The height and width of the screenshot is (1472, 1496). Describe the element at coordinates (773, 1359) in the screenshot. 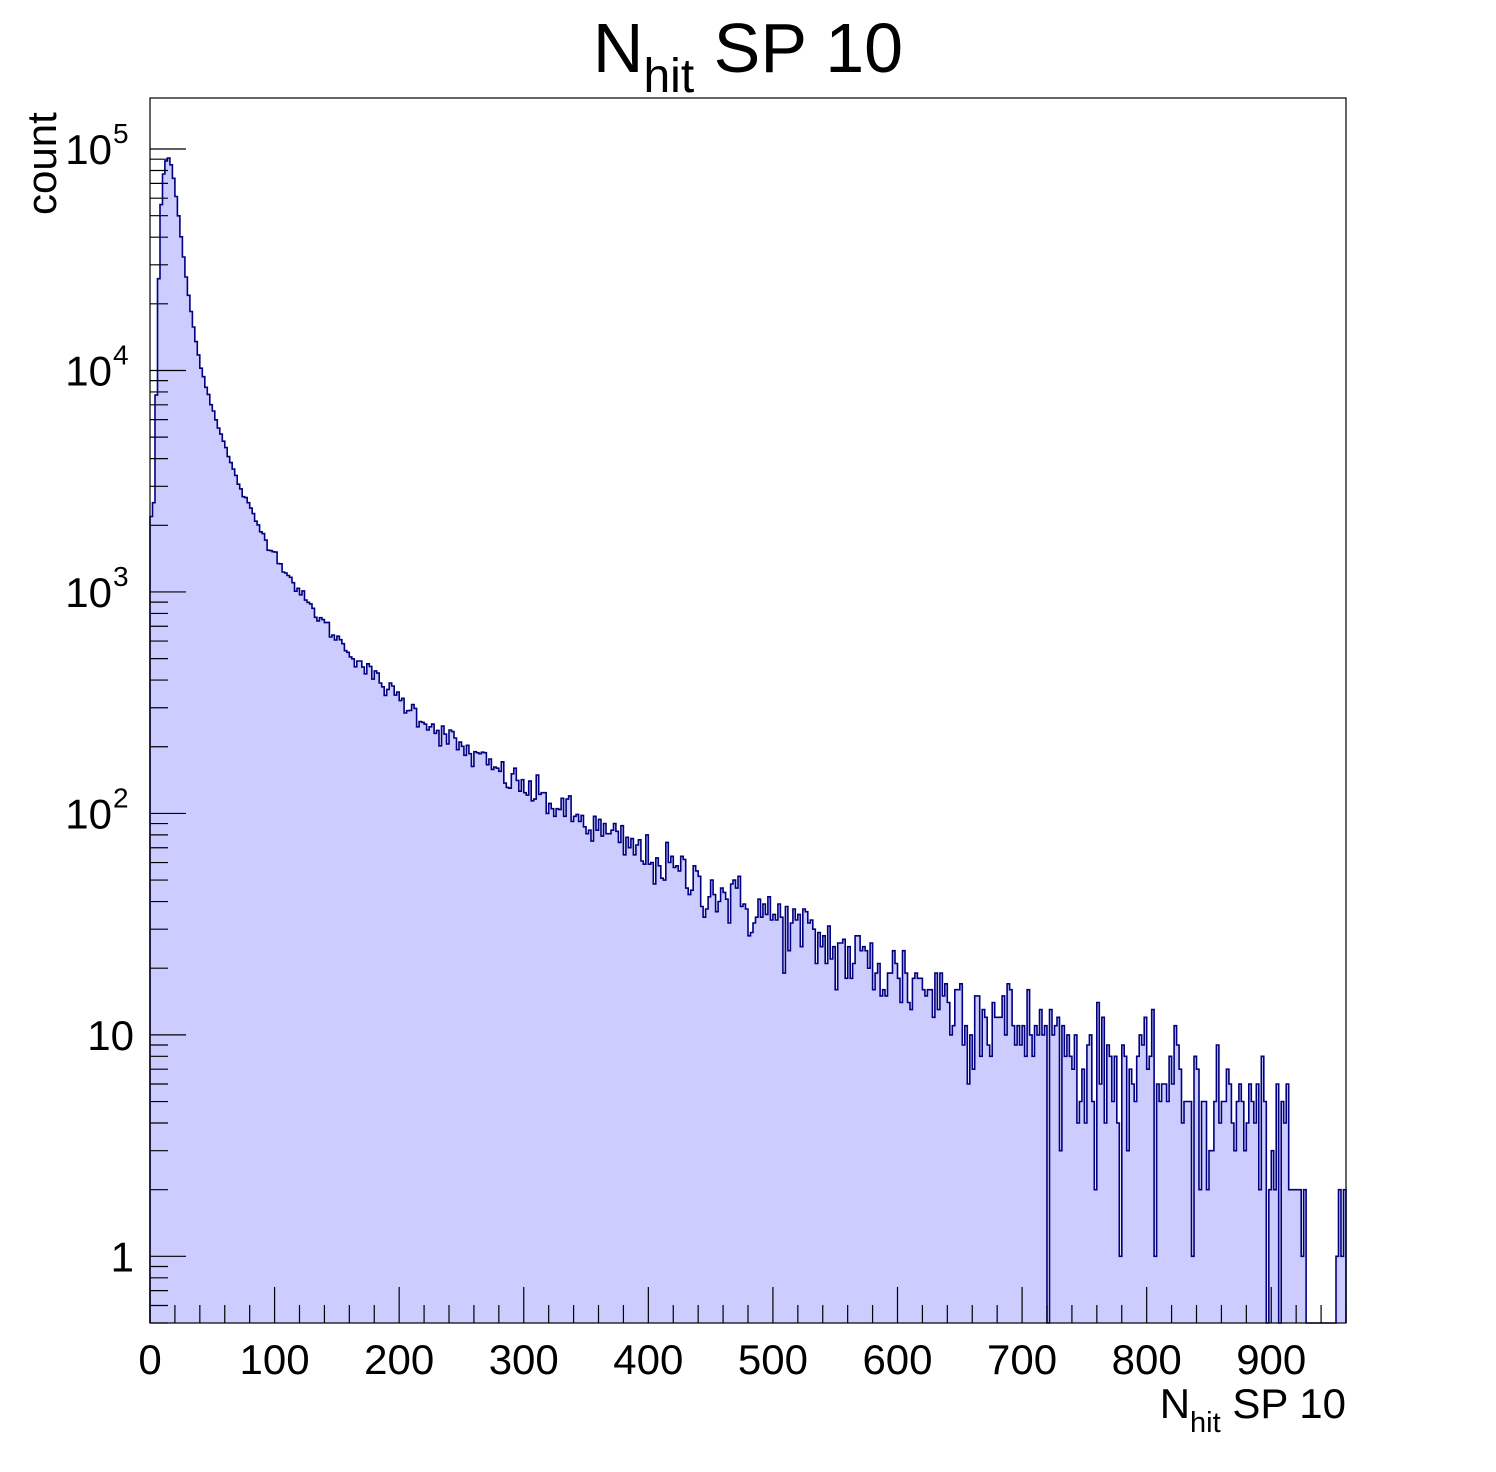

I see `x-tick-label: 500` at that location.